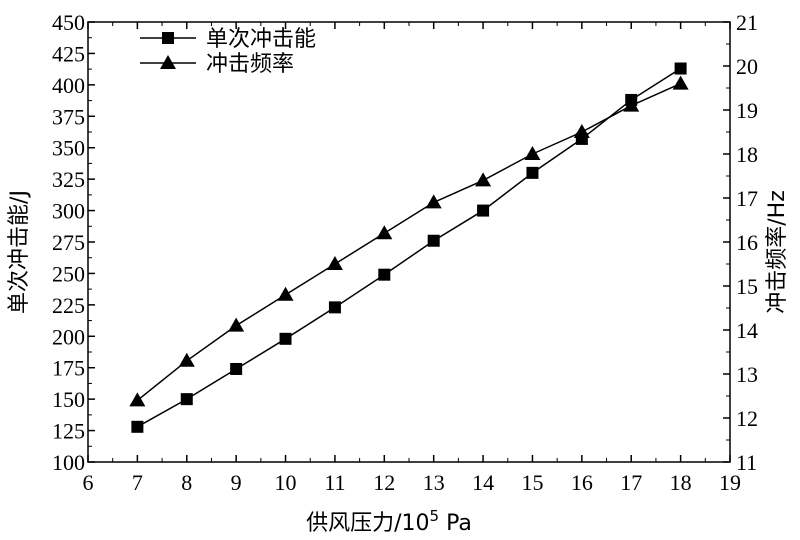 The height and width of the screenshot is (540, 800). Describe the element at coordinates (68, 273) in the screenshot. I see `y-left-tick-label: 250` at that location.